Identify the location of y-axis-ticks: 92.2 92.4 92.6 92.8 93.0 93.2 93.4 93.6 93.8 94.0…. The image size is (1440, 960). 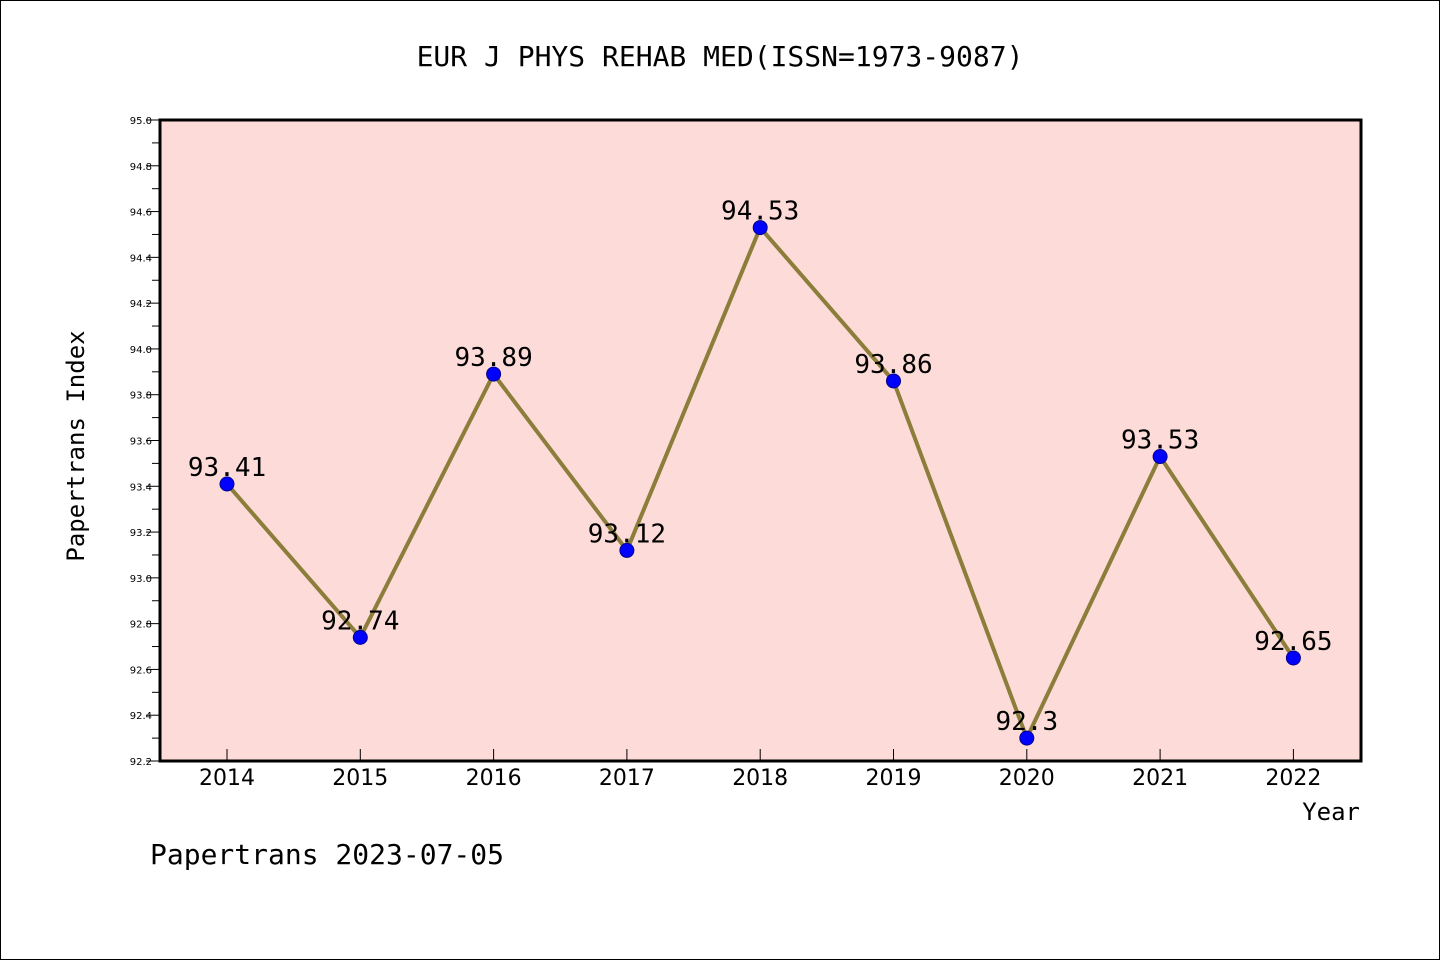
(145, 442).